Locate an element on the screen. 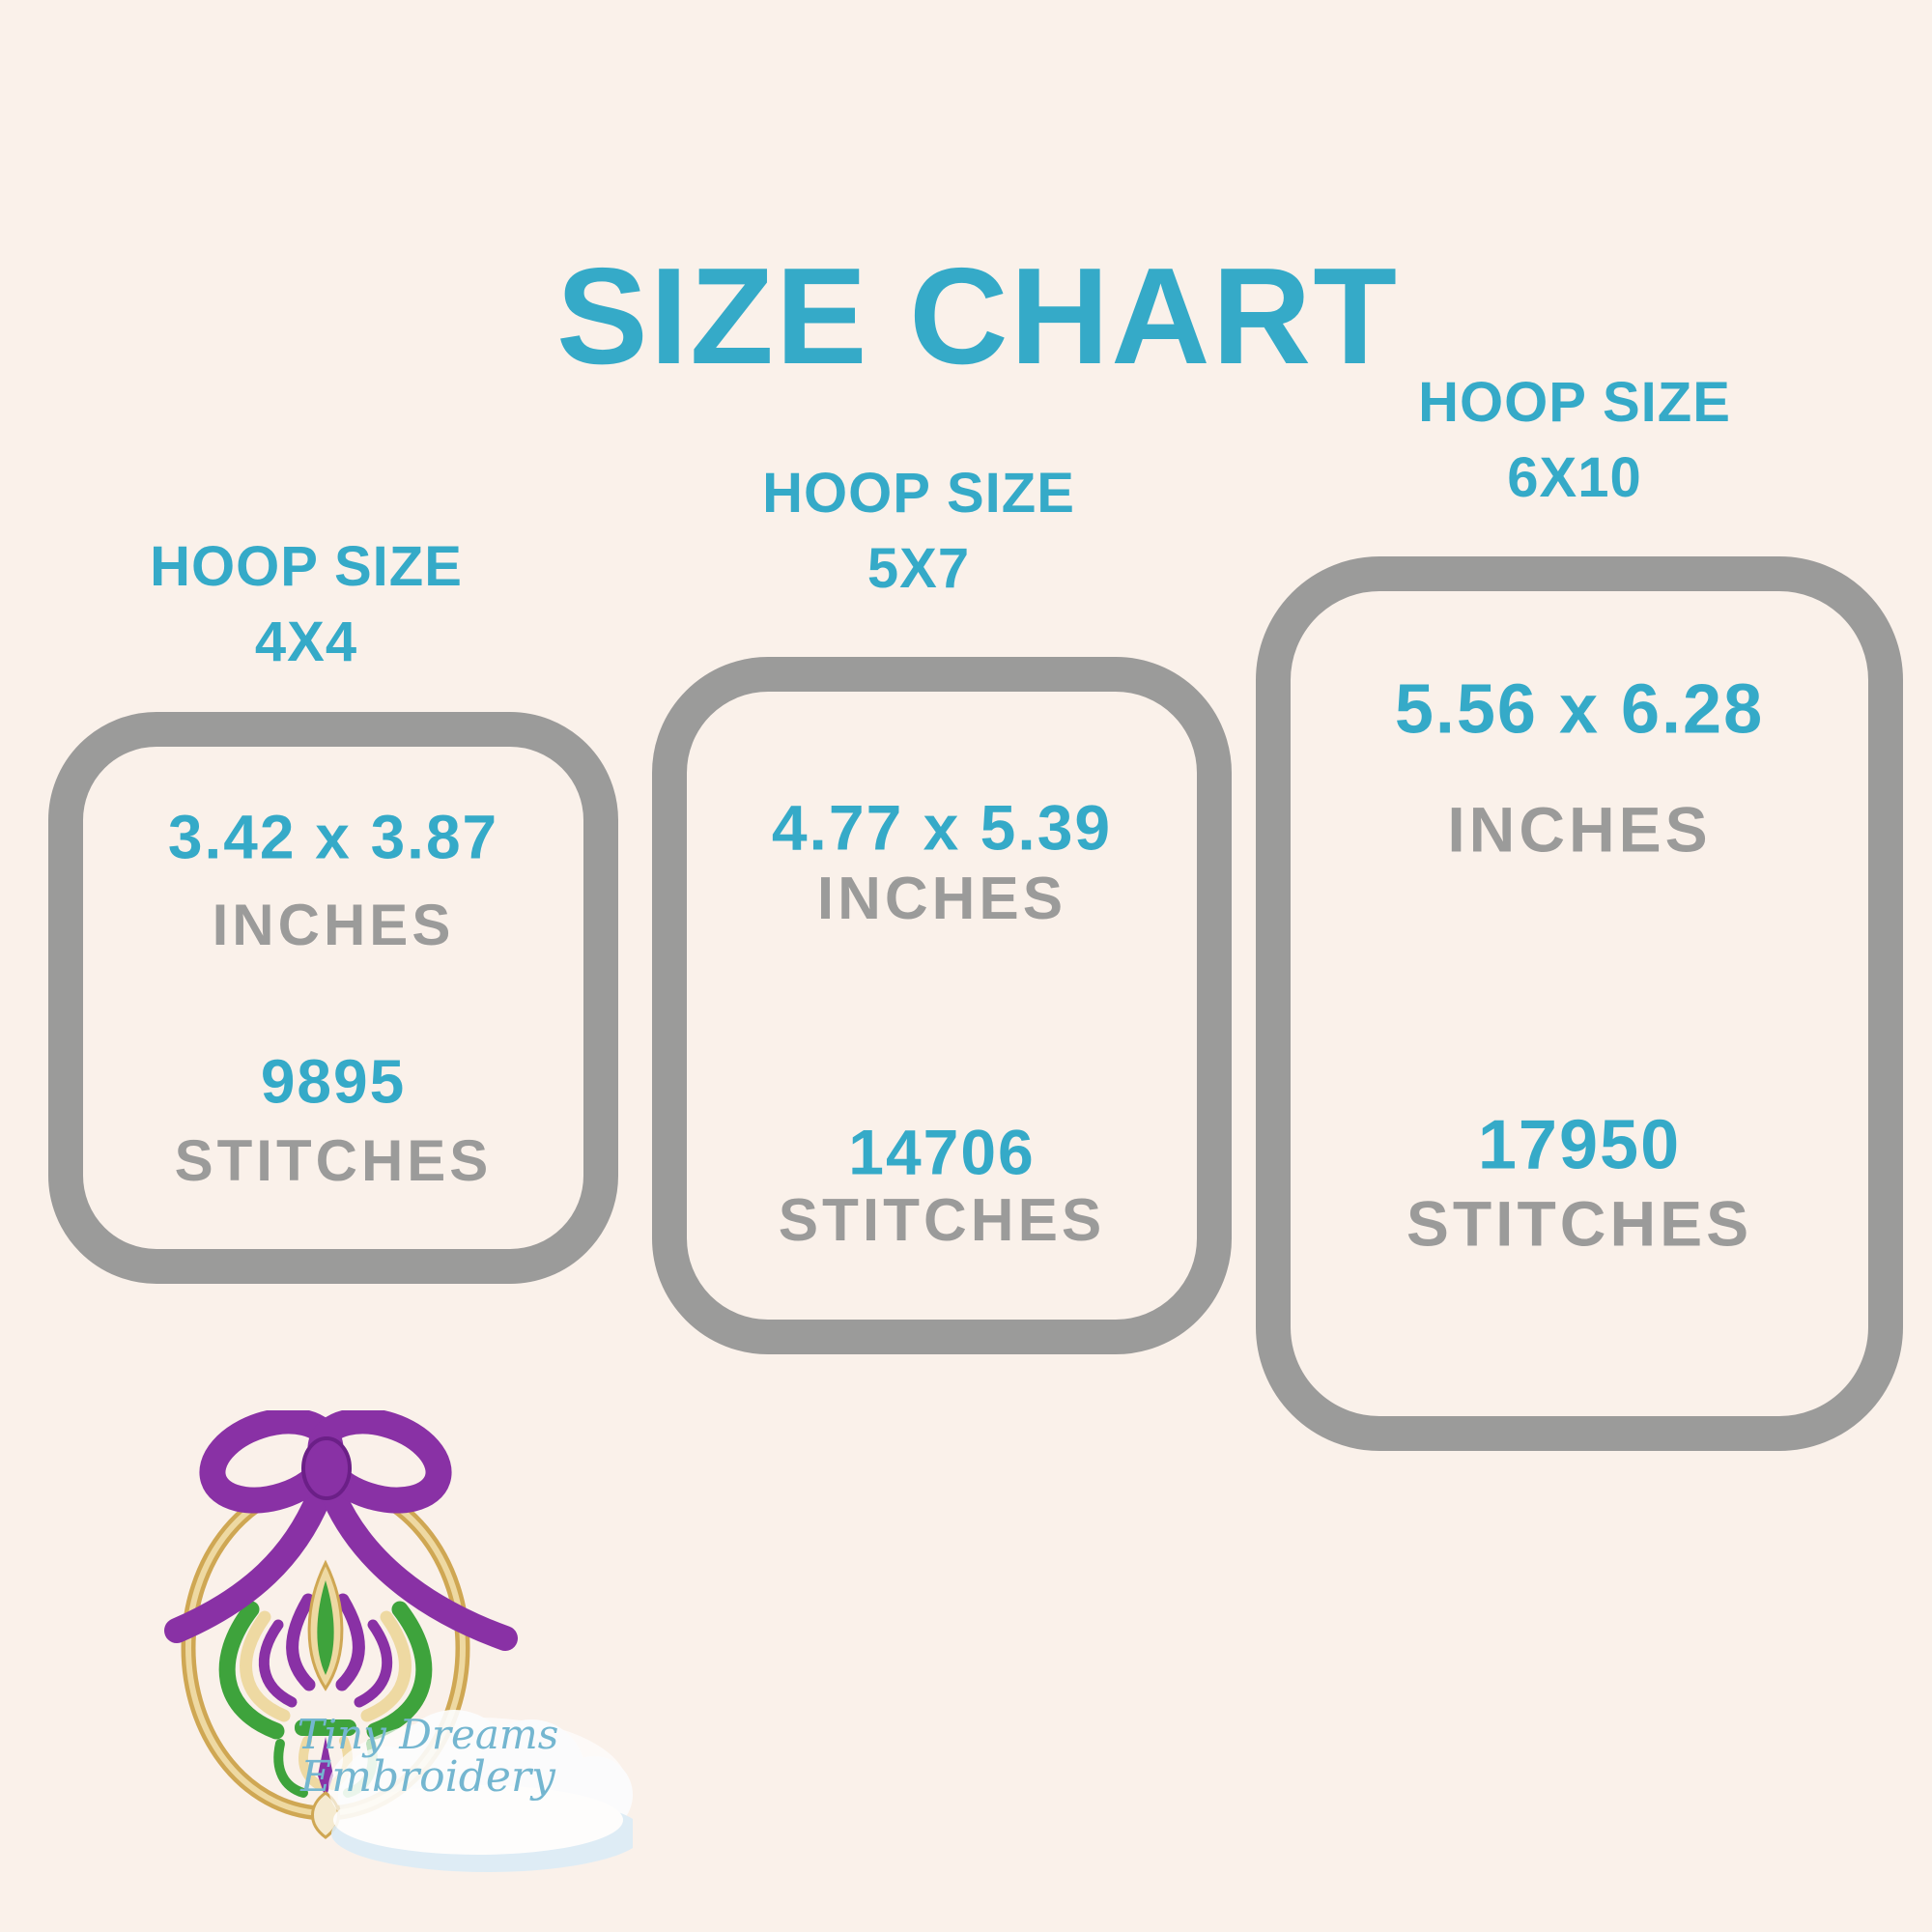  stitch-count: 17950 is located at coordinates (1579, 1145).